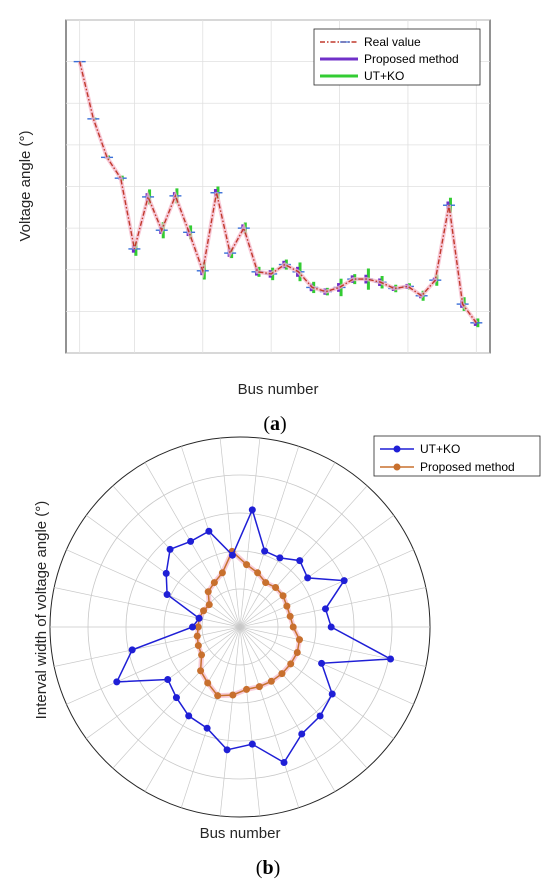  I want to click on legend-marker-b-ut-ko, so click(397, 449).